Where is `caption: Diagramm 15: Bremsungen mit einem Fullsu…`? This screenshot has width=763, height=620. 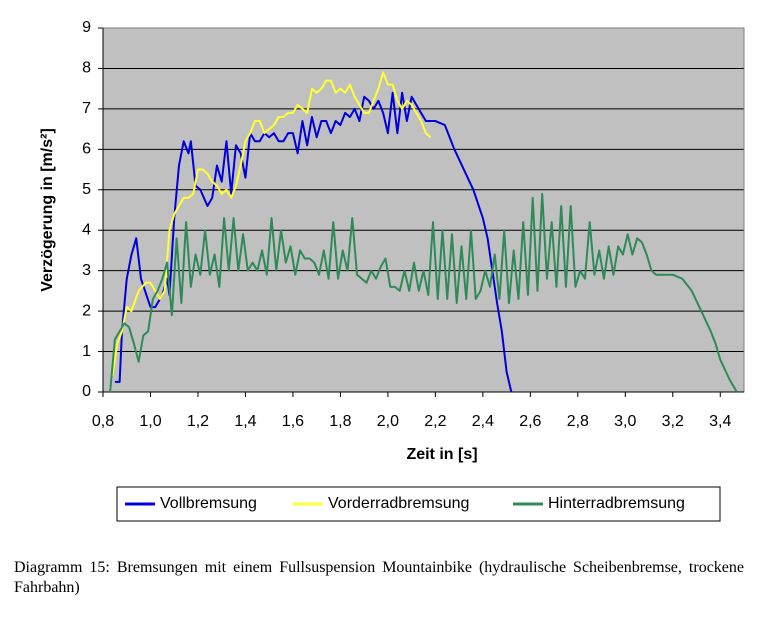
caption: Diagramm 15: Bremsungen mit einem Fullsu… is located at coordinates (379, 577).